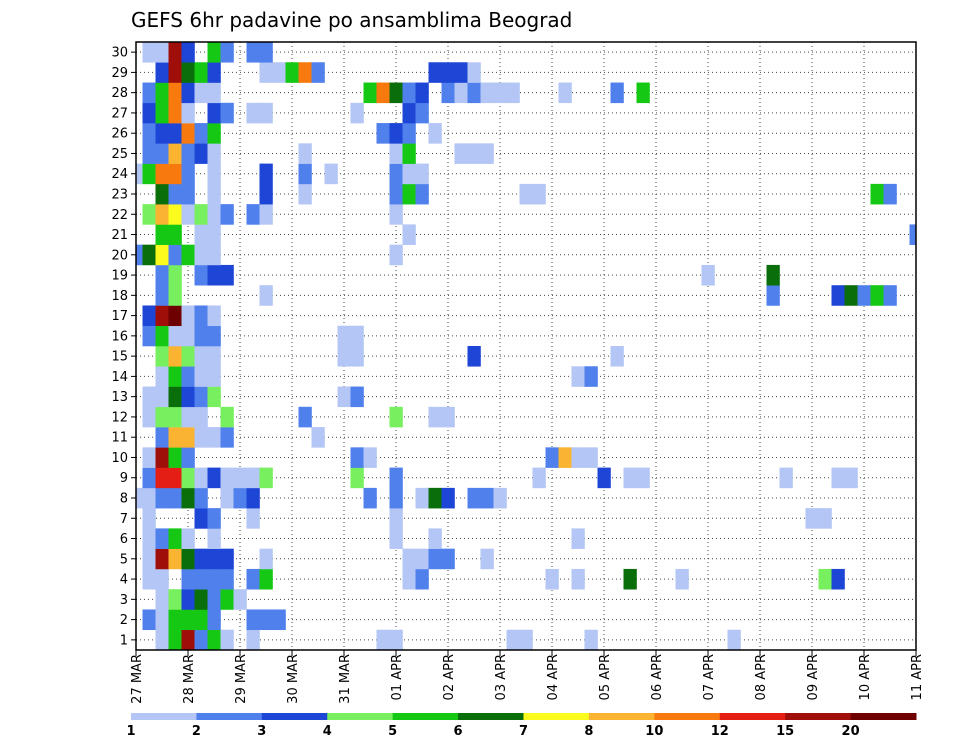 This screenshot has height=746, width=960. What do you see at coordinates (119, 113) in the screenshot?
I see `y-tick-label: 27` at bounding box center [119, 113].